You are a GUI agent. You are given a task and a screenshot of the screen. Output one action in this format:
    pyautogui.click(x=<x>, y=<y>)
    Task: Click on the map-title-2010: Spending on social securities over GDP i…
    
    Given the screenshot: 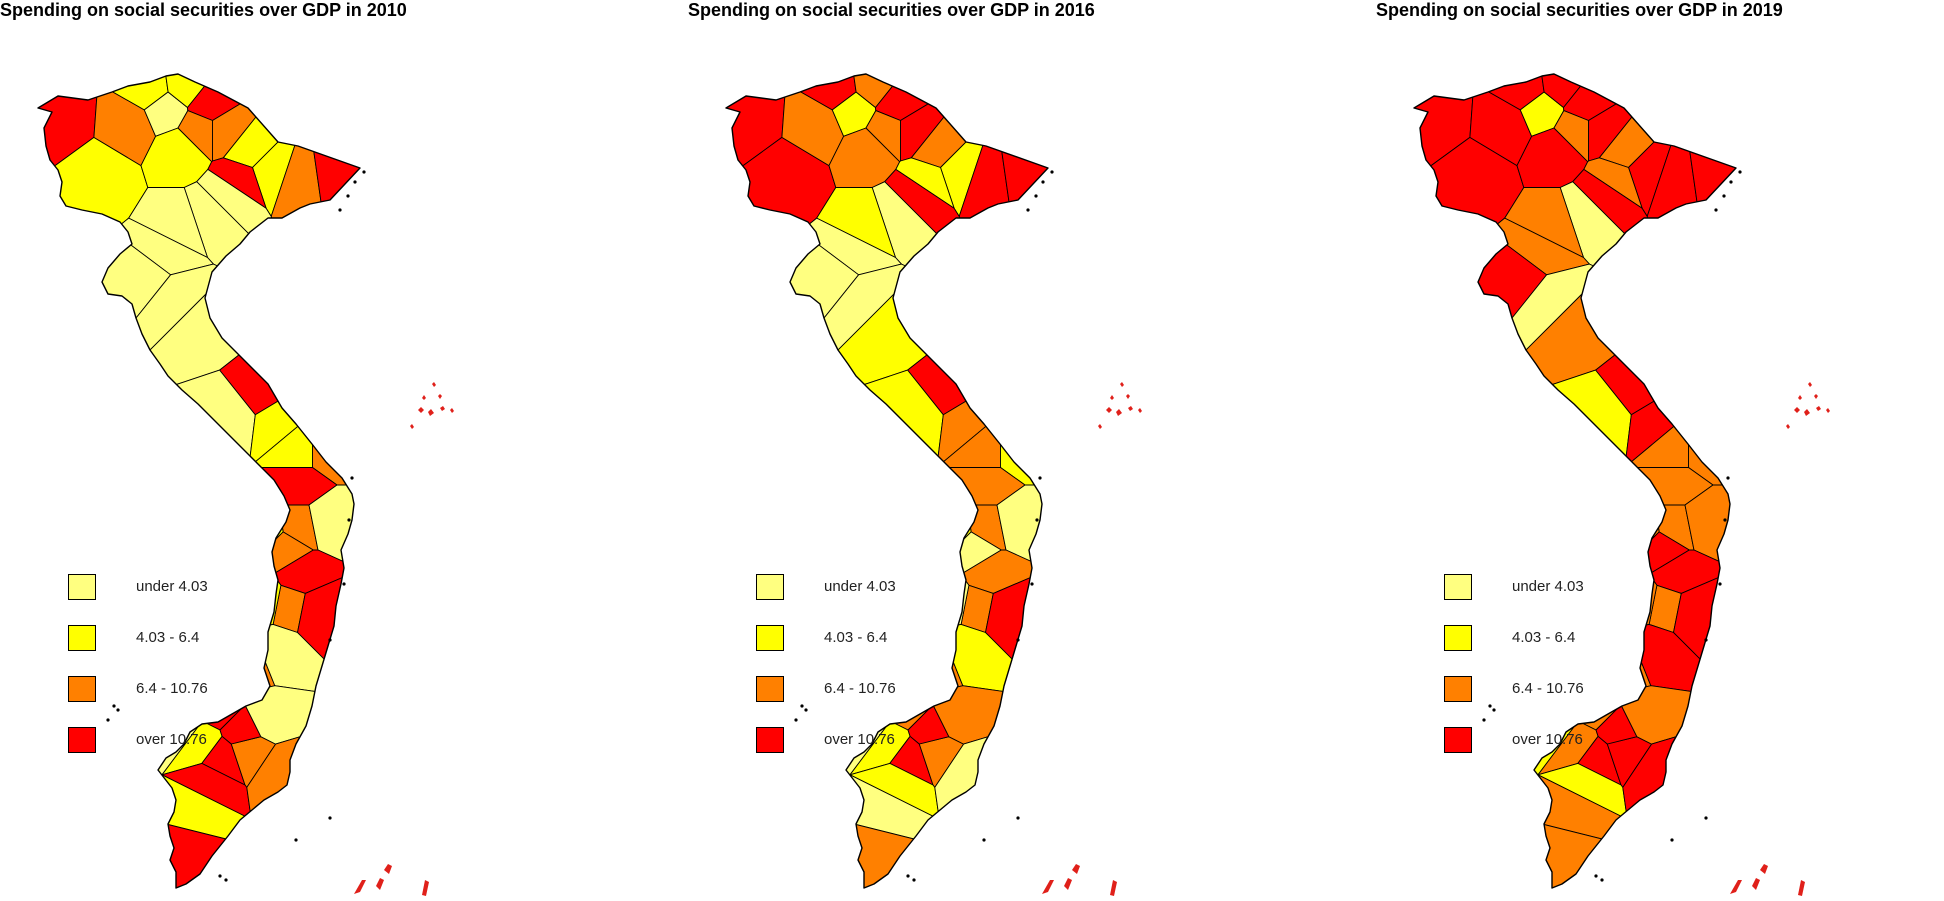 What is the action you would take?
    pyautogui.click(x=203, y=10)
    